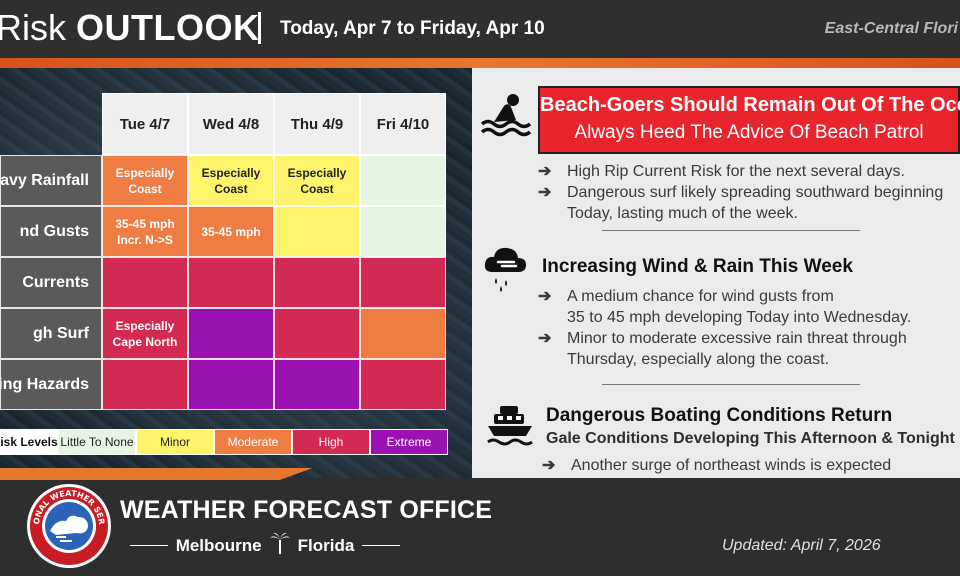  Describe the element at coordinates (409, 442) in the screenshot. I see `legend-item-extreme: Extreme` at that location.